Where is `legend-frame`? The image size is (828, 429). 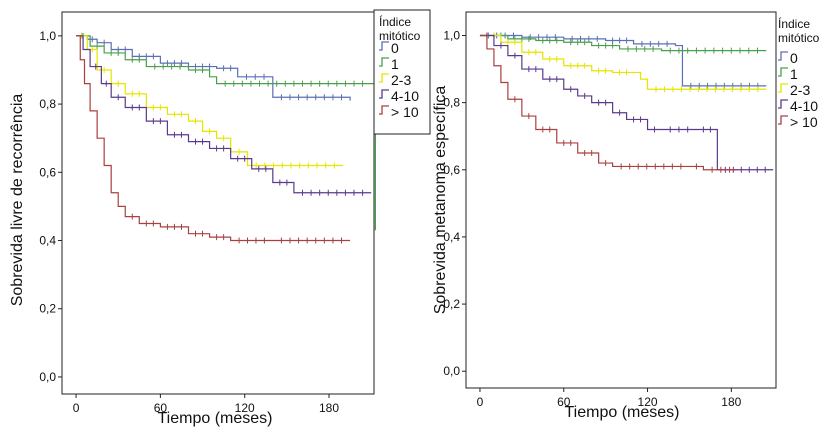
legend-frame is located at coordinates (402, 72).